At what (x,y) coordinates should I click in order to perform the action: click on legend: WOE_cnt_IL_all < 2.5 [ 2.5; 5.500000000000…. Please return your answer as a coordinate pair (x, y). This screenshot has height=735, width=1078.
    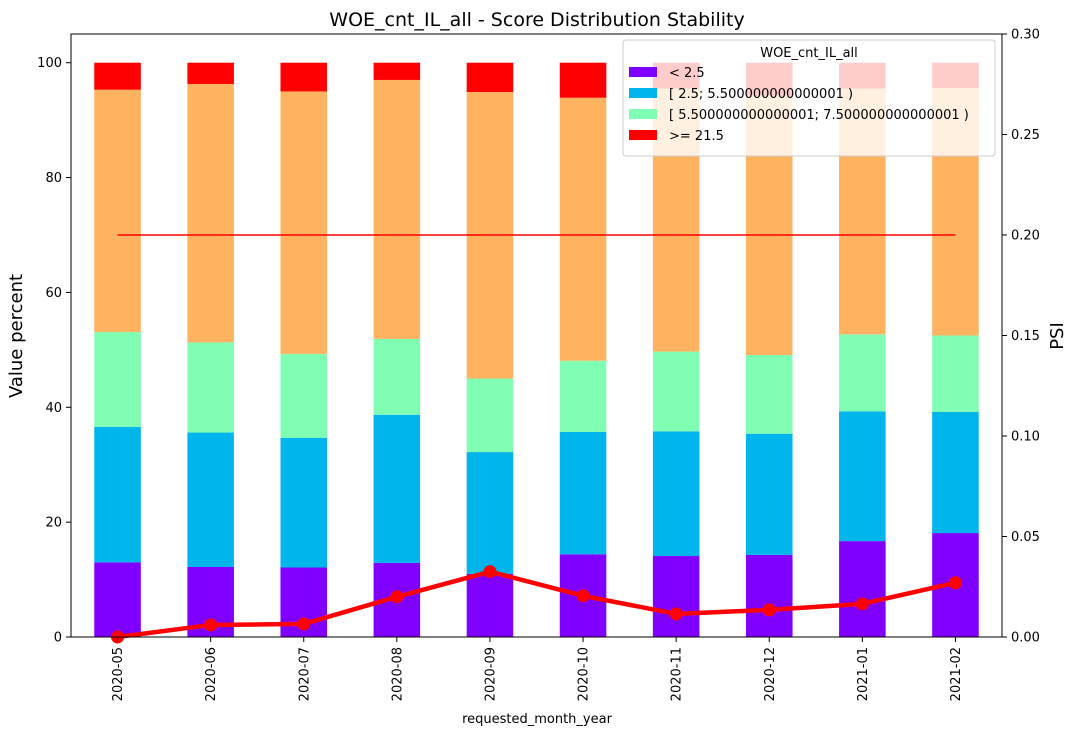
    Looking at the image, I should click on (809, 98).